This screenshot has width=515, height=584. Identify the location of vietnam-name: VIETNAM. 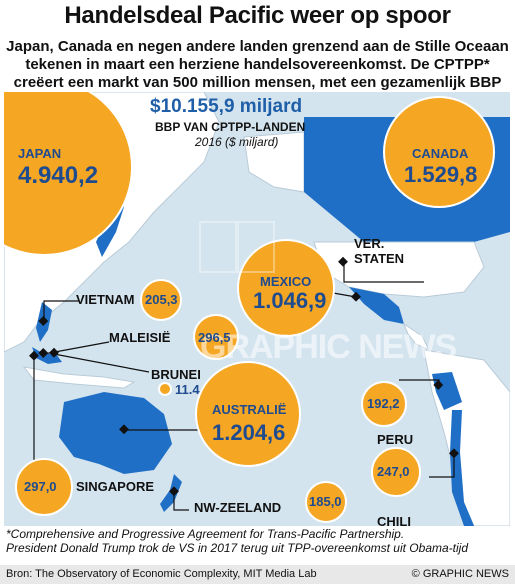
(105, 299).